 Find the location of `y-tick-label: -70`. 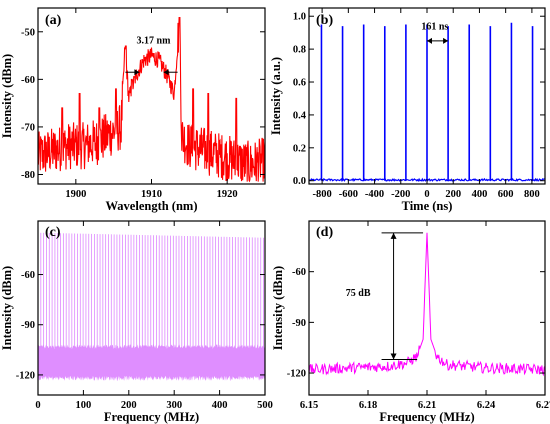

y-tick-label: -70 is located at coordinates (28, 127).